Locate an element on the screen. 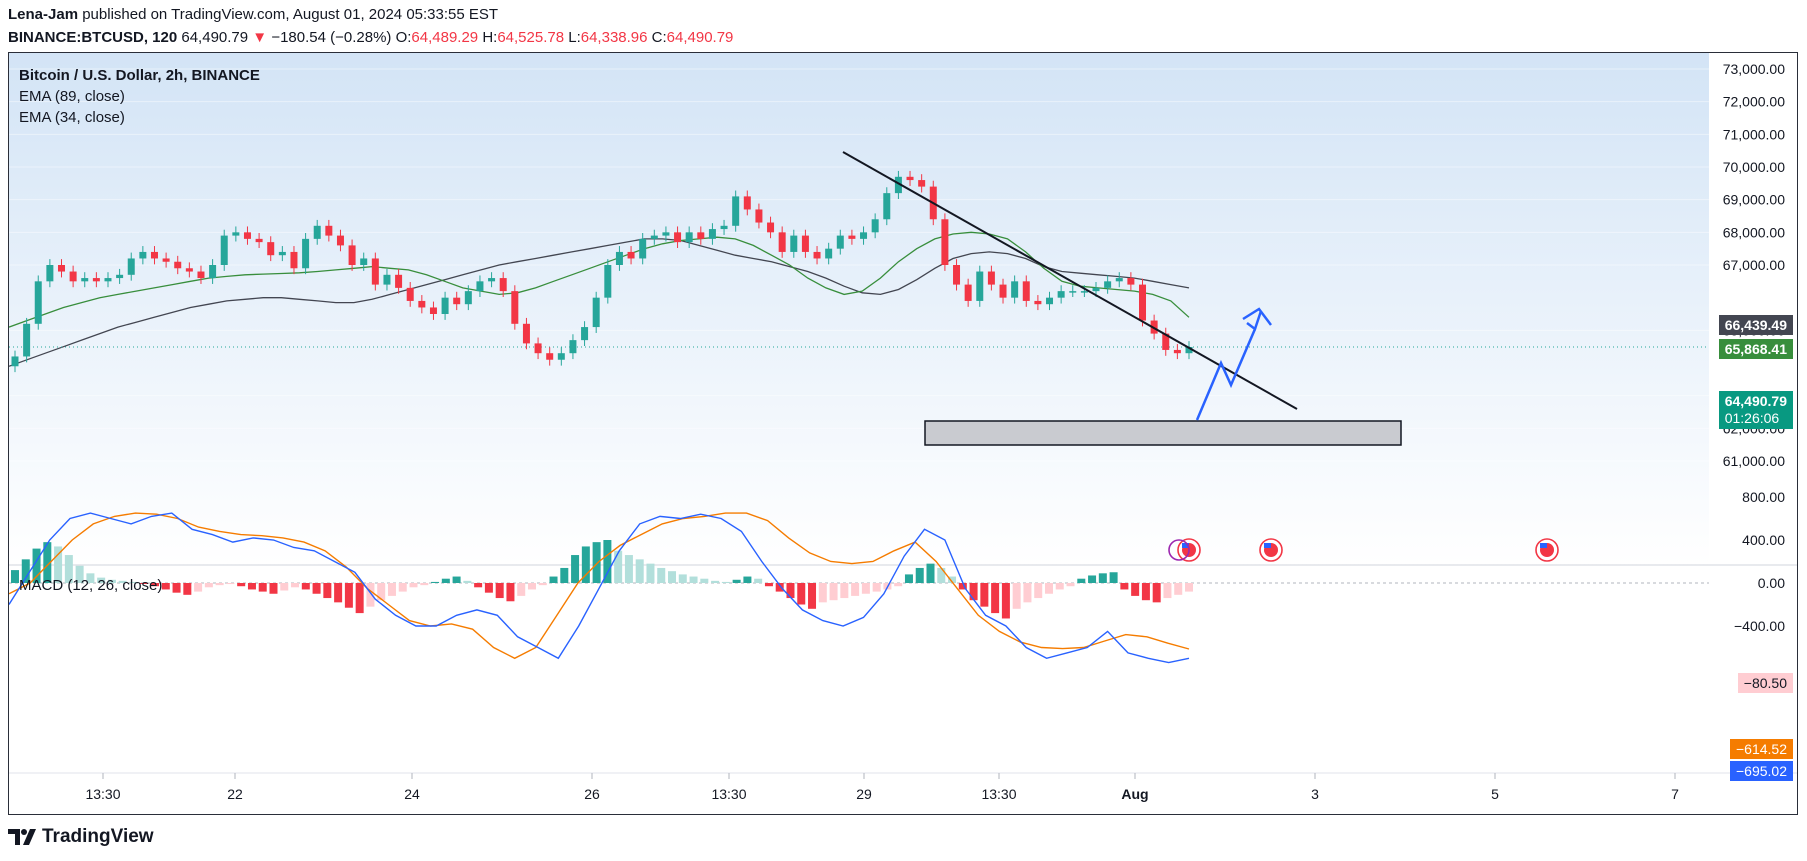 Image resolution: width=1807 pixels, height=861 pixels. signal-line is located at coordinates (599, 586).